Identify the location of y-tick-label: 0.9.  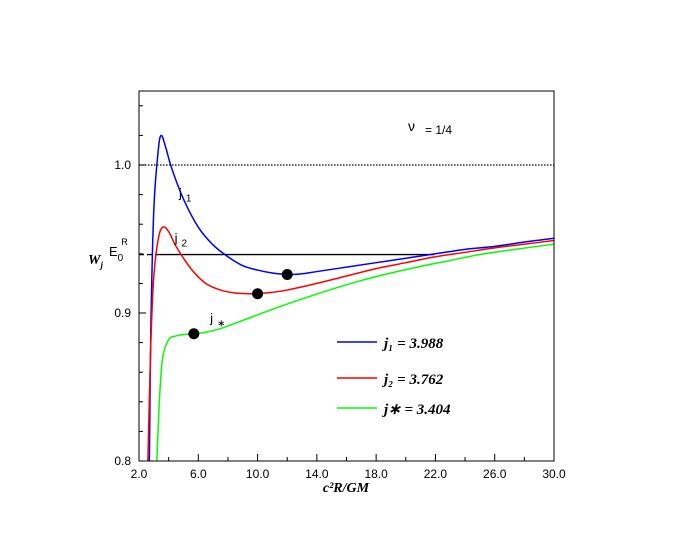
(122, 313).